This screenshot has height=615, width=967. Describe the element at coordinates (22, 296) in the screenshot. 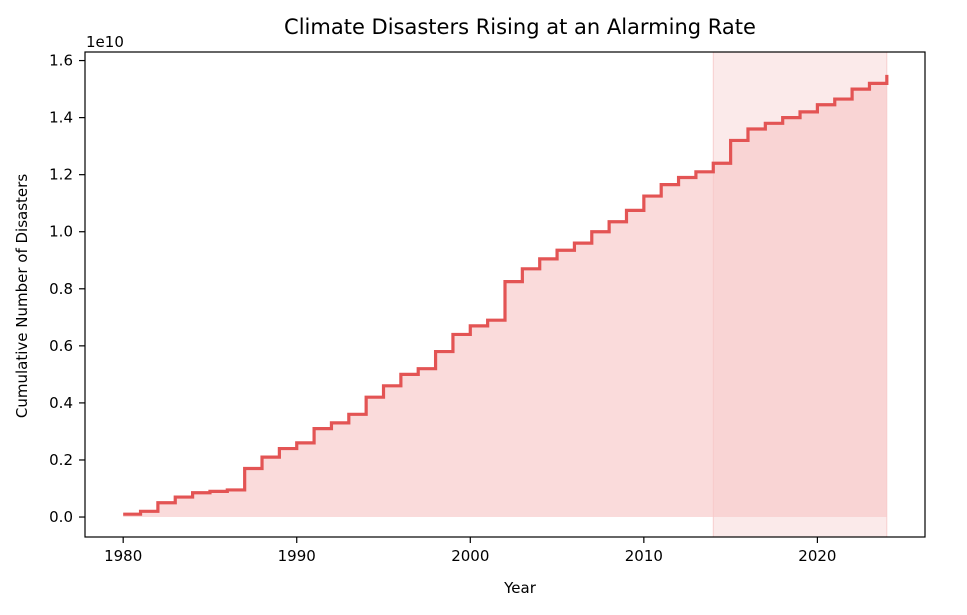

I see `y-axis-label: Cumulative Number of Disasters` at that location.